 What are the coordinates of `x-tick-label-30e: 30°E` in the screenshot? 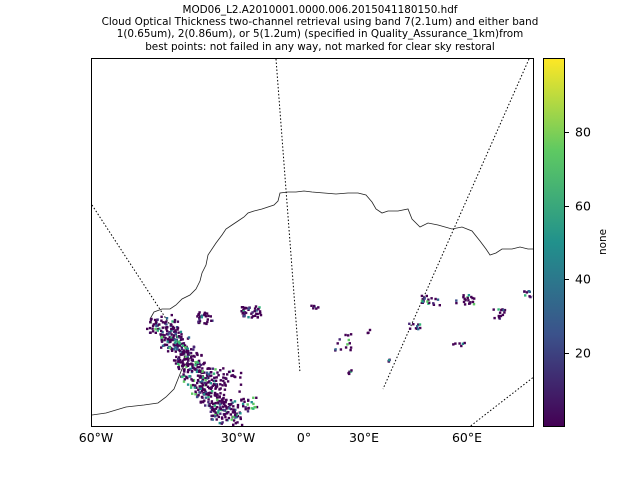 It's located at (364, 437).